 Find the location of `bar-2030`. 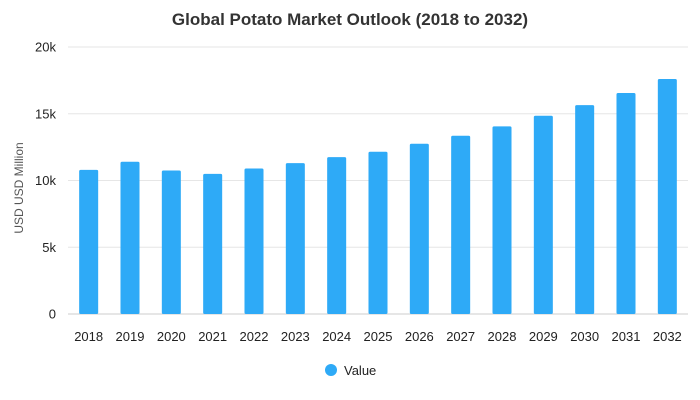

bar-2030 is located at coordinates (585, 209).